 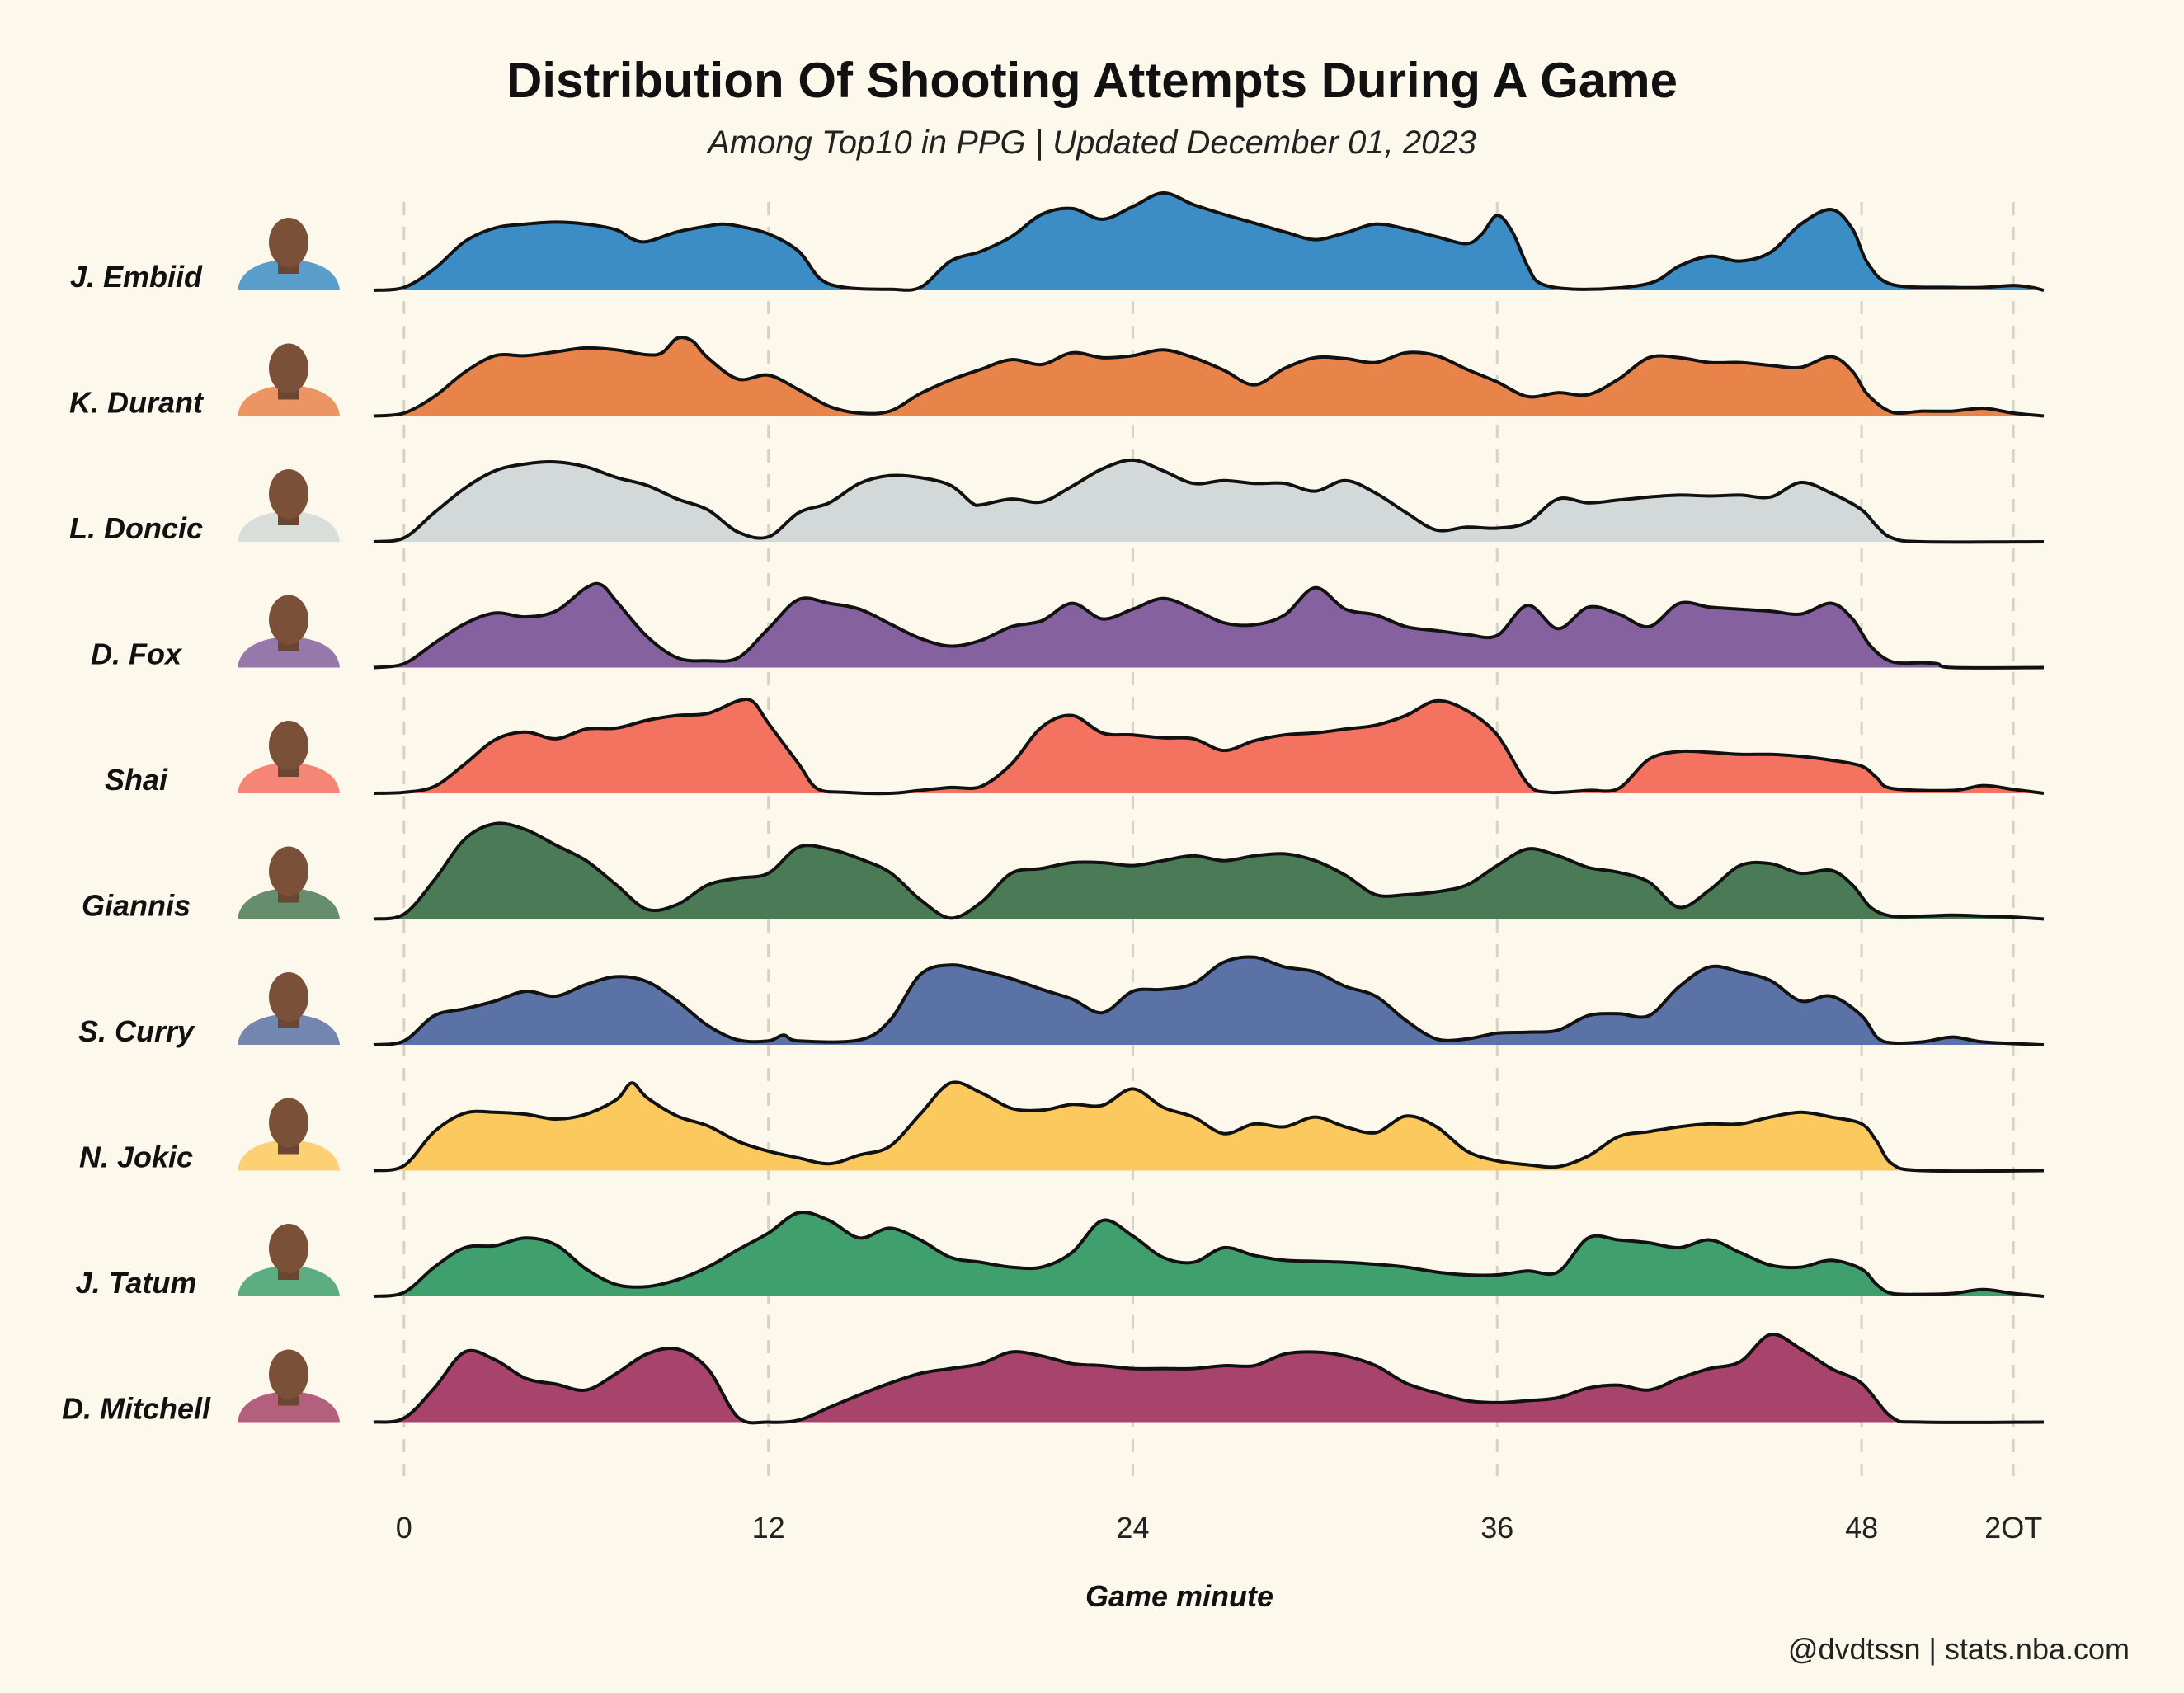 I want to click on x-tick-label: 2OT, so click(x=2013, y=1528).